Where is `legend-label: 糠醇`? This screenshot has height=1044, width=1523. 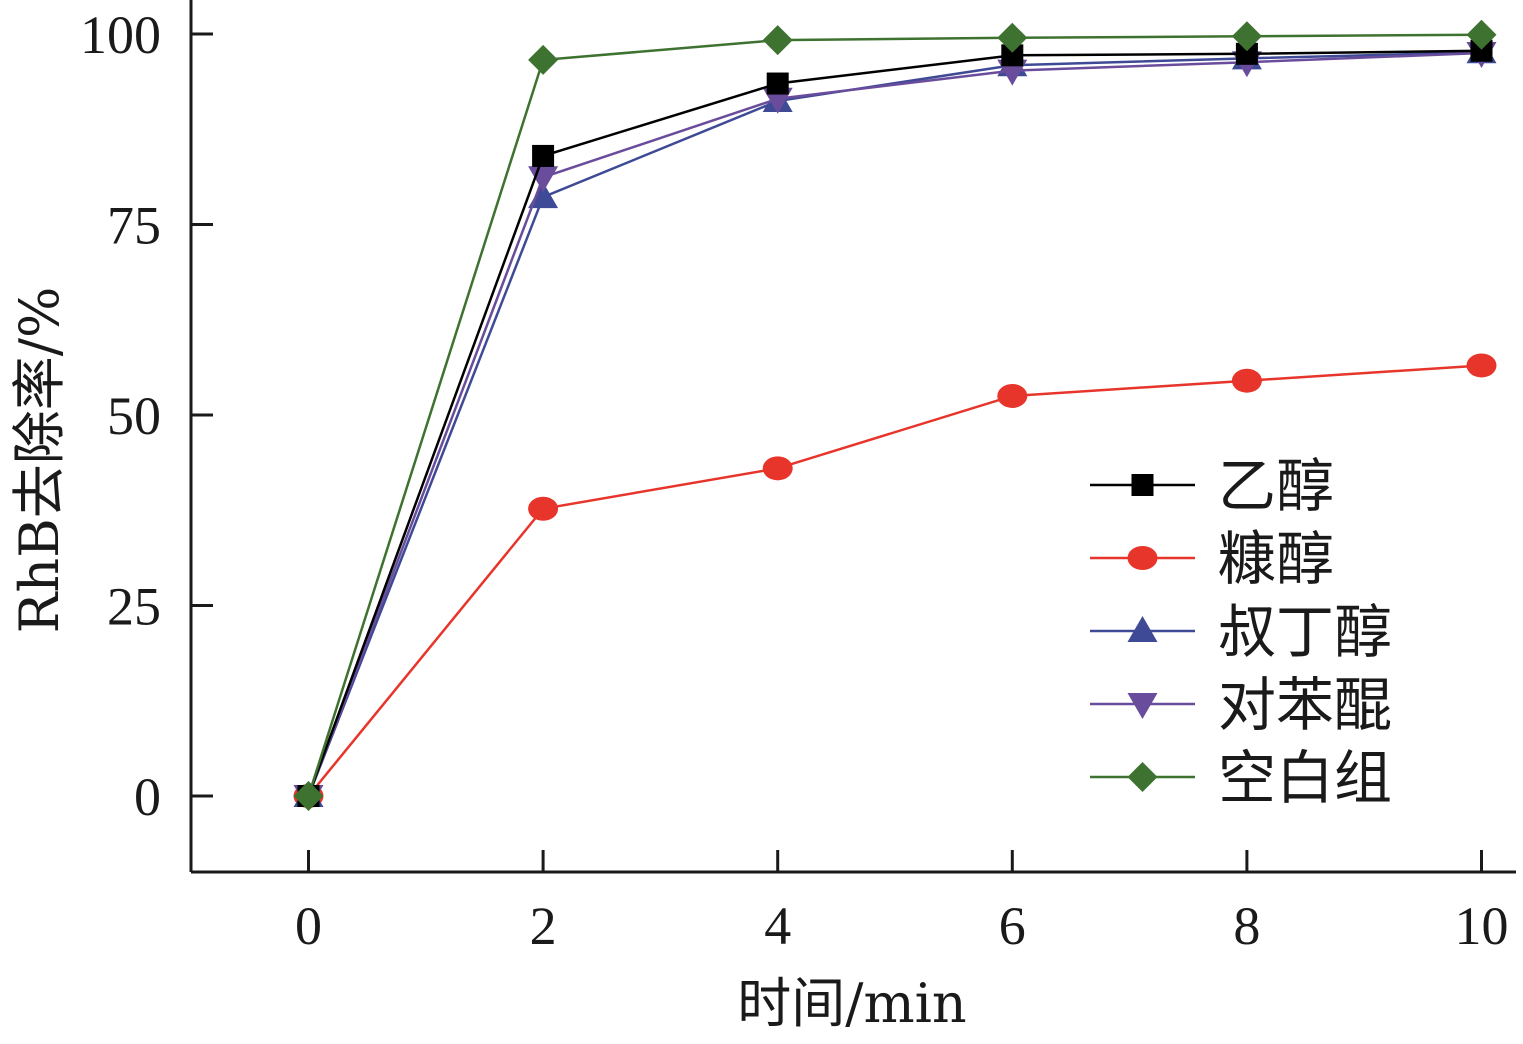
legend-label: 糠醇 is located at coordinates (1276, 559).